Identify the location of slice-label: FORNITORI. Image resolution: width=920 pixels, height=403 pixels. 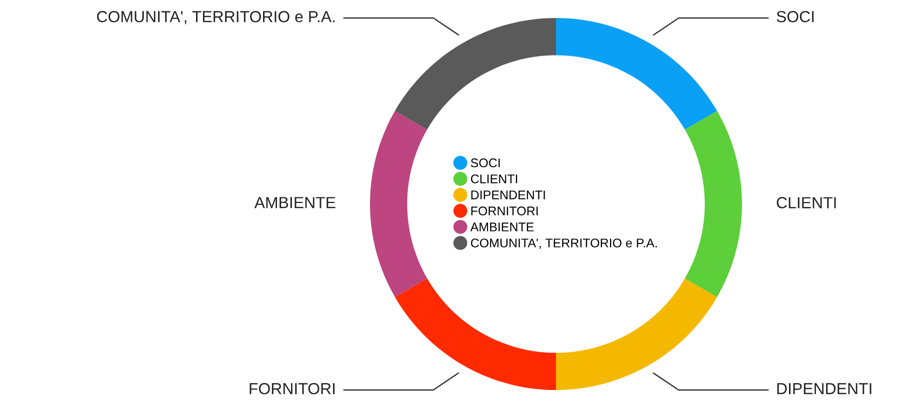
(292, 388).